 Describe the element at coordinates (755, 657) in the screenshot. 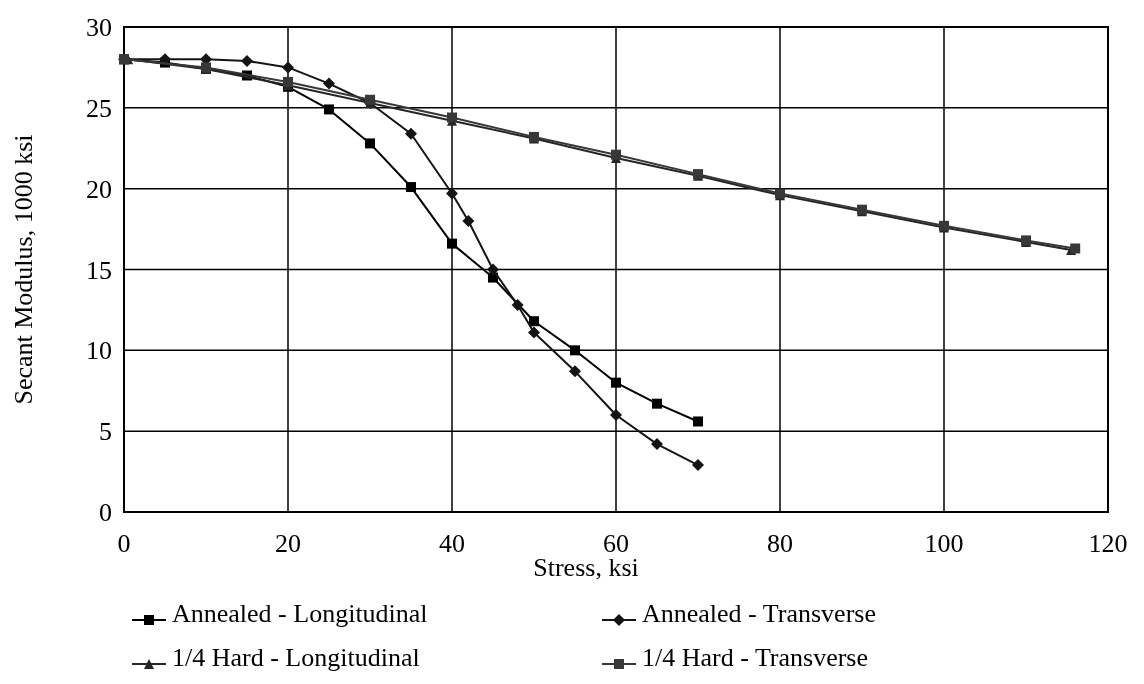

I see `legend-label: 1/4 Hard - Transverse` at that location.